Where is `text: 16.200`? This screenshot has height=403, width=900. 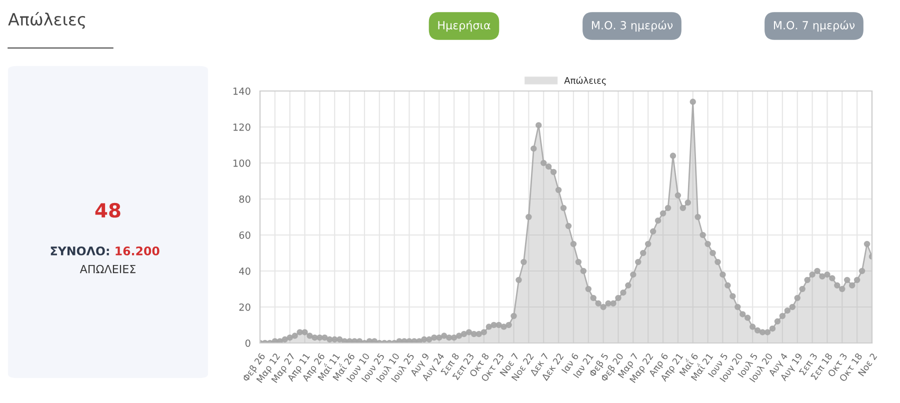 text: 16.200 is located at coordinates (138, 251).